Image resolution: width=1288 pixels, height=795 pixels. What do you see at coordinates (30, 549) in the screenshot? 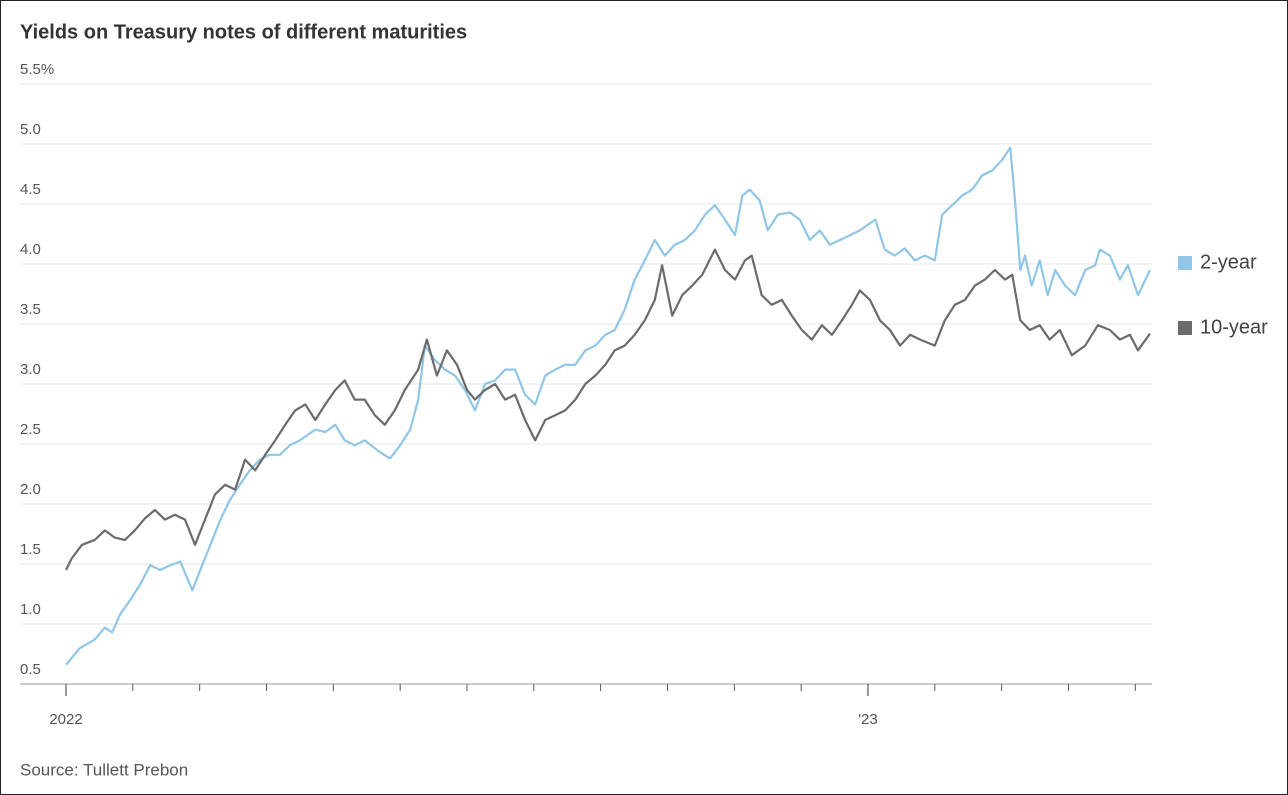
I see `y-tick-label: 1.5` at bounding box center [30, 549].